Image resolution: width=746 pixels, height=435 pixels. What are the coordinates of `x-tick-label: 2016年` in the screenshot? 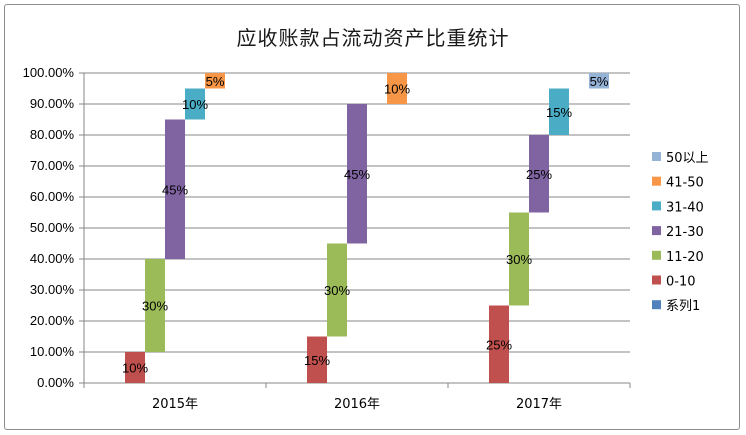 It's located at (357, 404).